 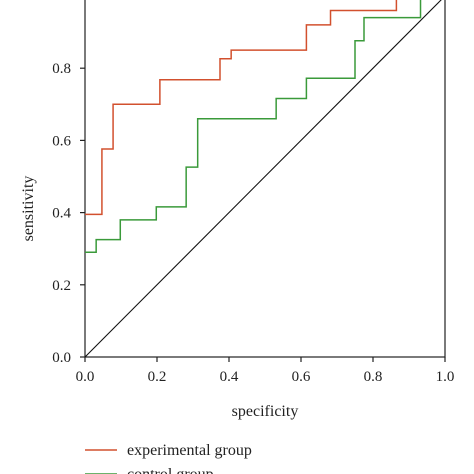 What do you see at coordinates (157, 377) in the screenshot?
I see `x-tick-label: 0.2` at bounding box center [157, 377].